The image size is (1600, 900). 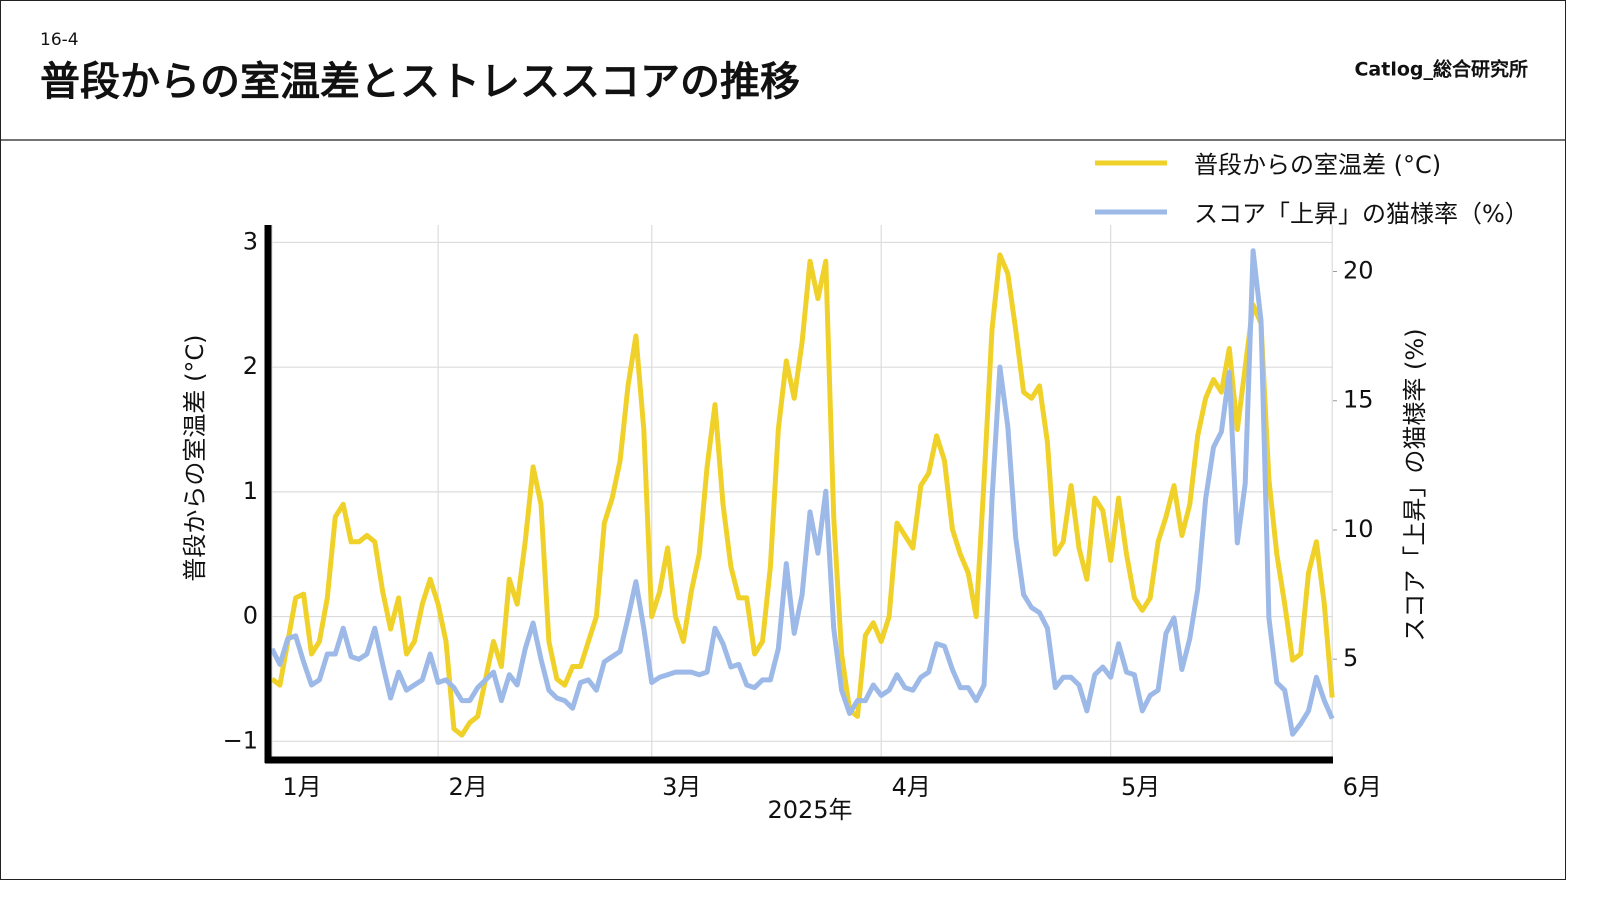 I want to click on x-tick-label: 4月, so click(x=911, y=787).